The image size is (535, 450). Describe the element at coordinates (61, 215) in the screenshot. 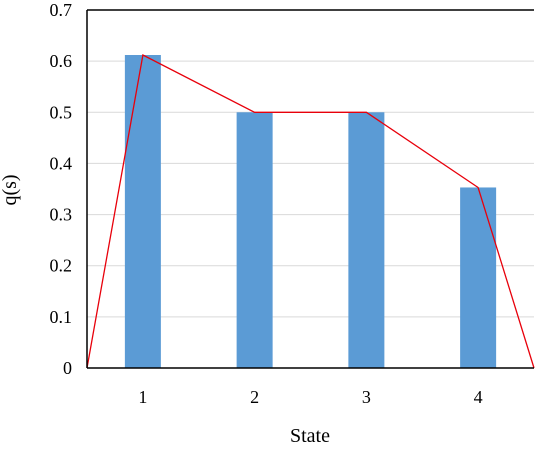

I see `y-tick-label: 0.3` at that location.